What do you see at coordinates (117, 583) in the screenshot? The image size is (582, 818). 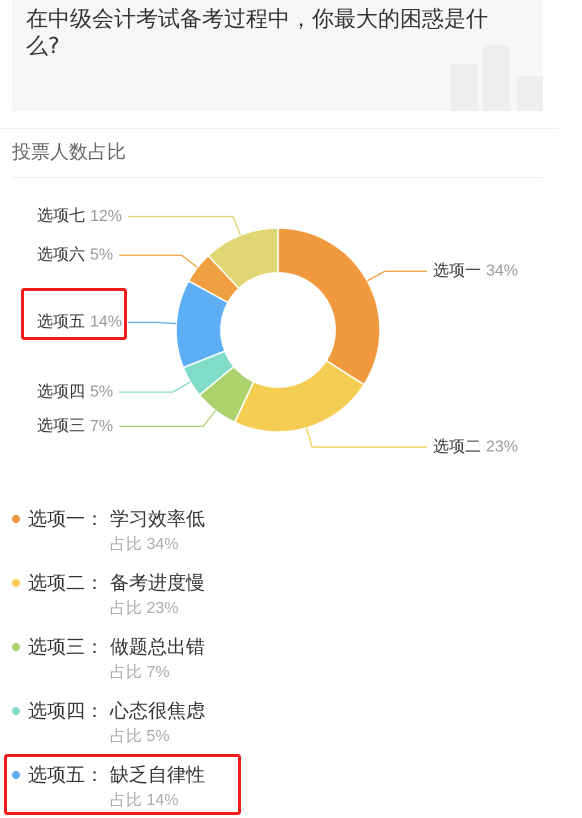 I see `text: 选项二： 备考进度慢` at bounding box center [117, 583].